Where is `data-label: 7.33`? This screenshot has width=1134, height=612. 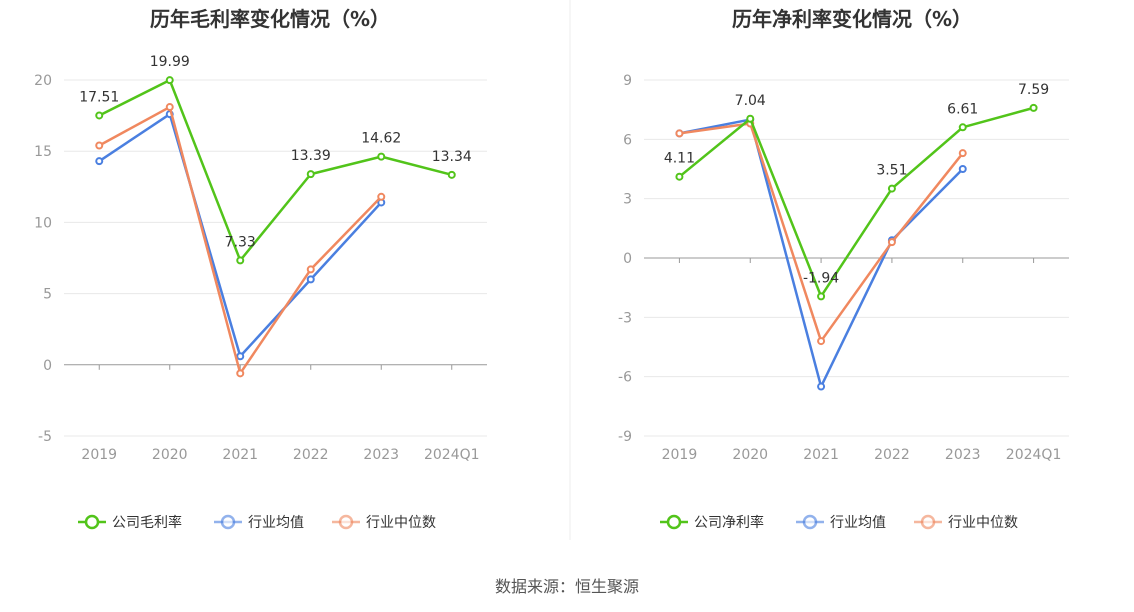 data-label: 7.33 is located at coordinates (240, 242).